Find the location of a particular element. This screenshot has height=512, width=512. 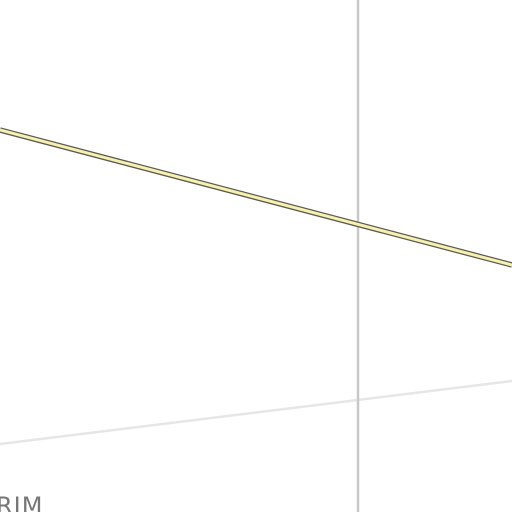

place-label: RIM is located at coordinates (22, 502).